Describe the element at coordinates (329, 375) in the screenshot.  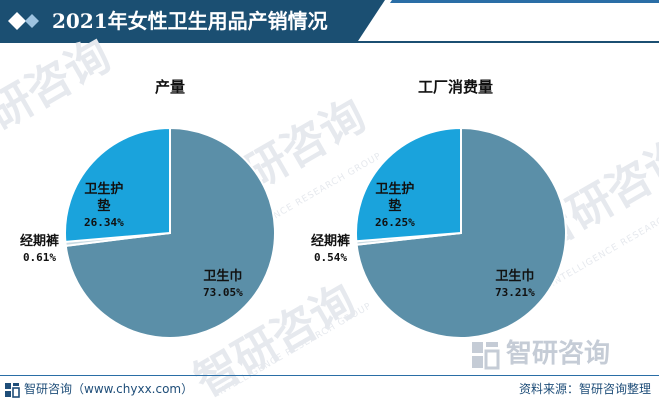
I see `footer-divider` at that location.